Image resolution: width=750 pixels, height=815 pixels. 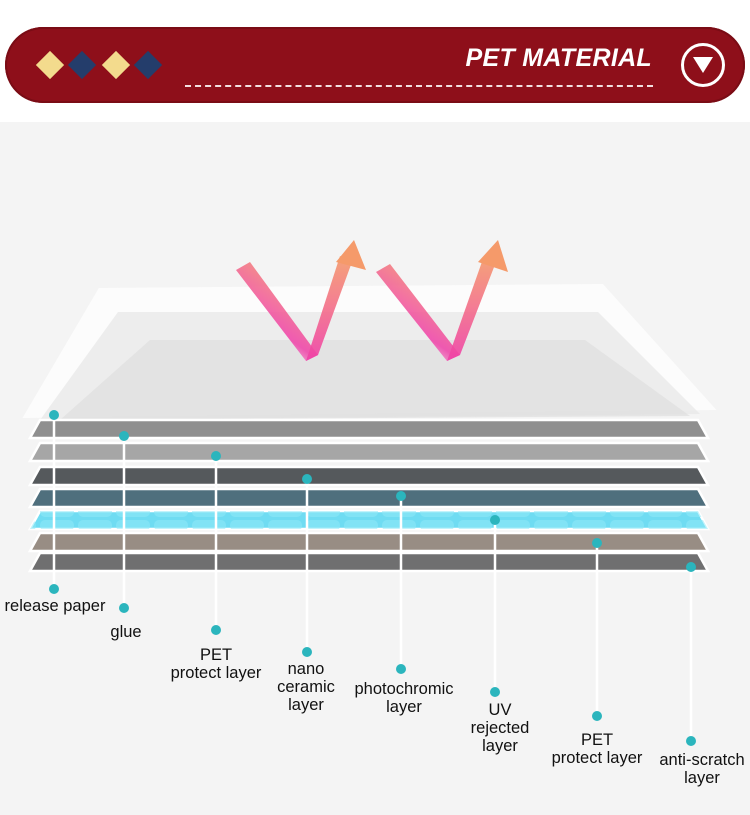 I want to click on label-dot-anti-scratch, so click(x=691, y=741).